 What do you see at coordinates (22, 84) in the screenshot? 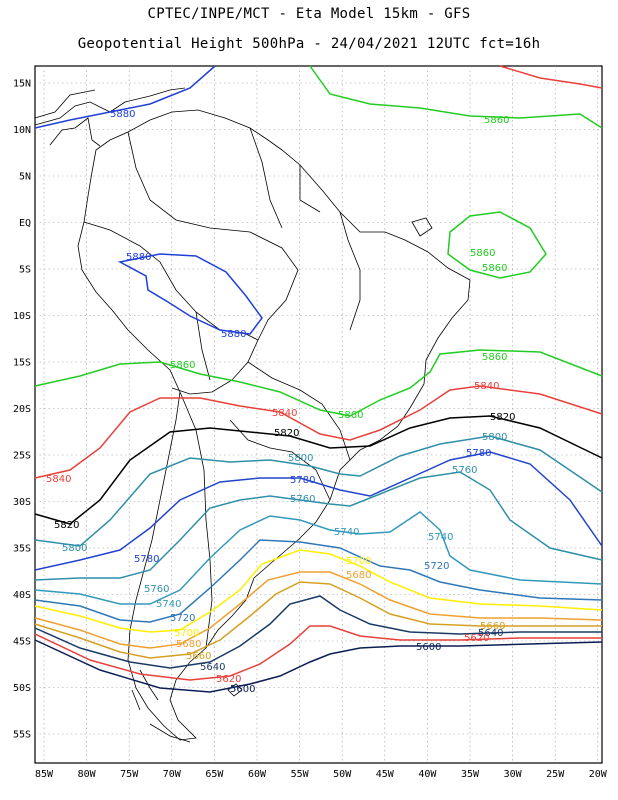
I see `lat-tick-label: 15N` at bounding box center [22, 84].